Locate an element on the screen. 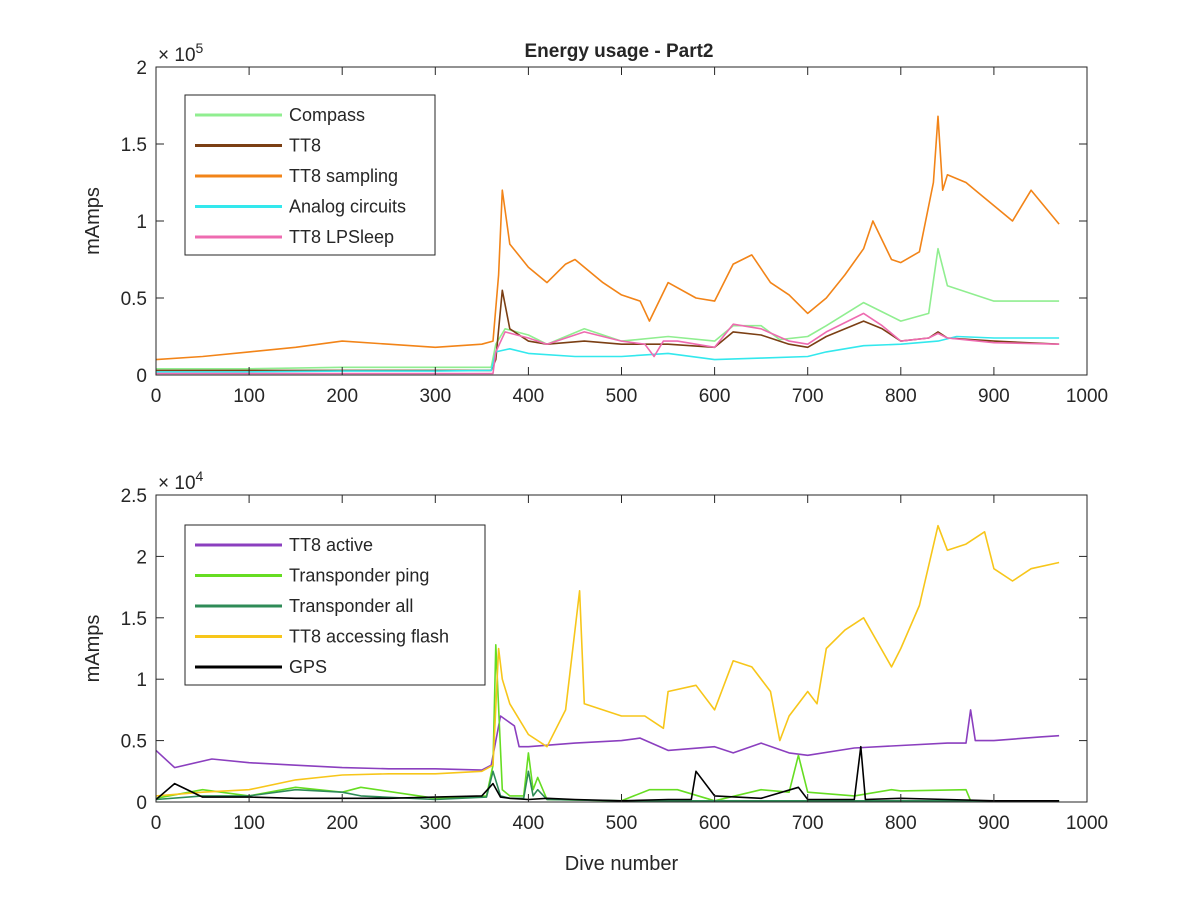 The height and width of the screenshot is (900, 1200). series-line-analog-circuits is located at coordinates (608, 354).